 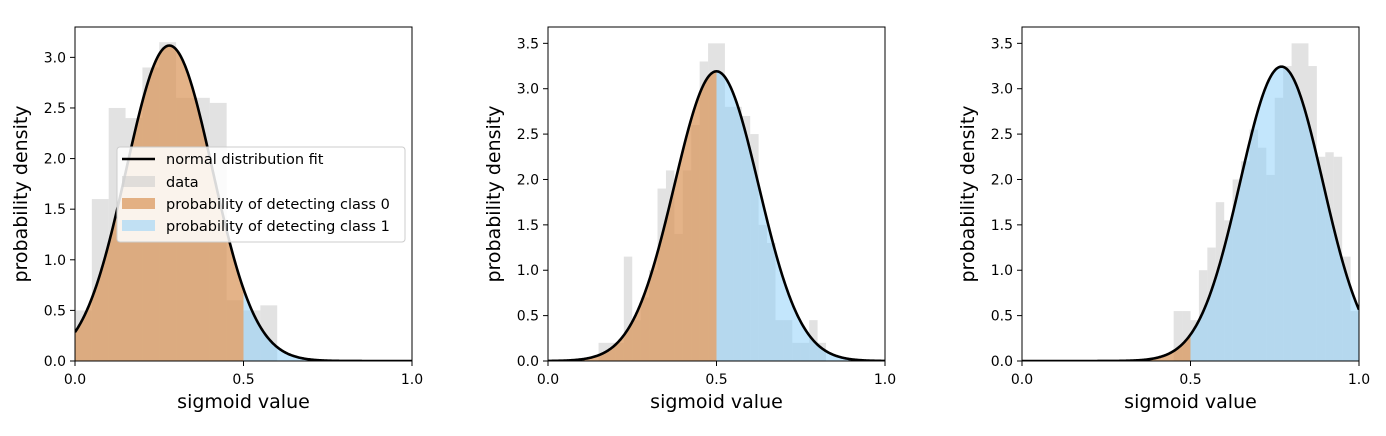 I want to click on legend-entry-label: probability of detecting class 1, so click(x=278, y=227).